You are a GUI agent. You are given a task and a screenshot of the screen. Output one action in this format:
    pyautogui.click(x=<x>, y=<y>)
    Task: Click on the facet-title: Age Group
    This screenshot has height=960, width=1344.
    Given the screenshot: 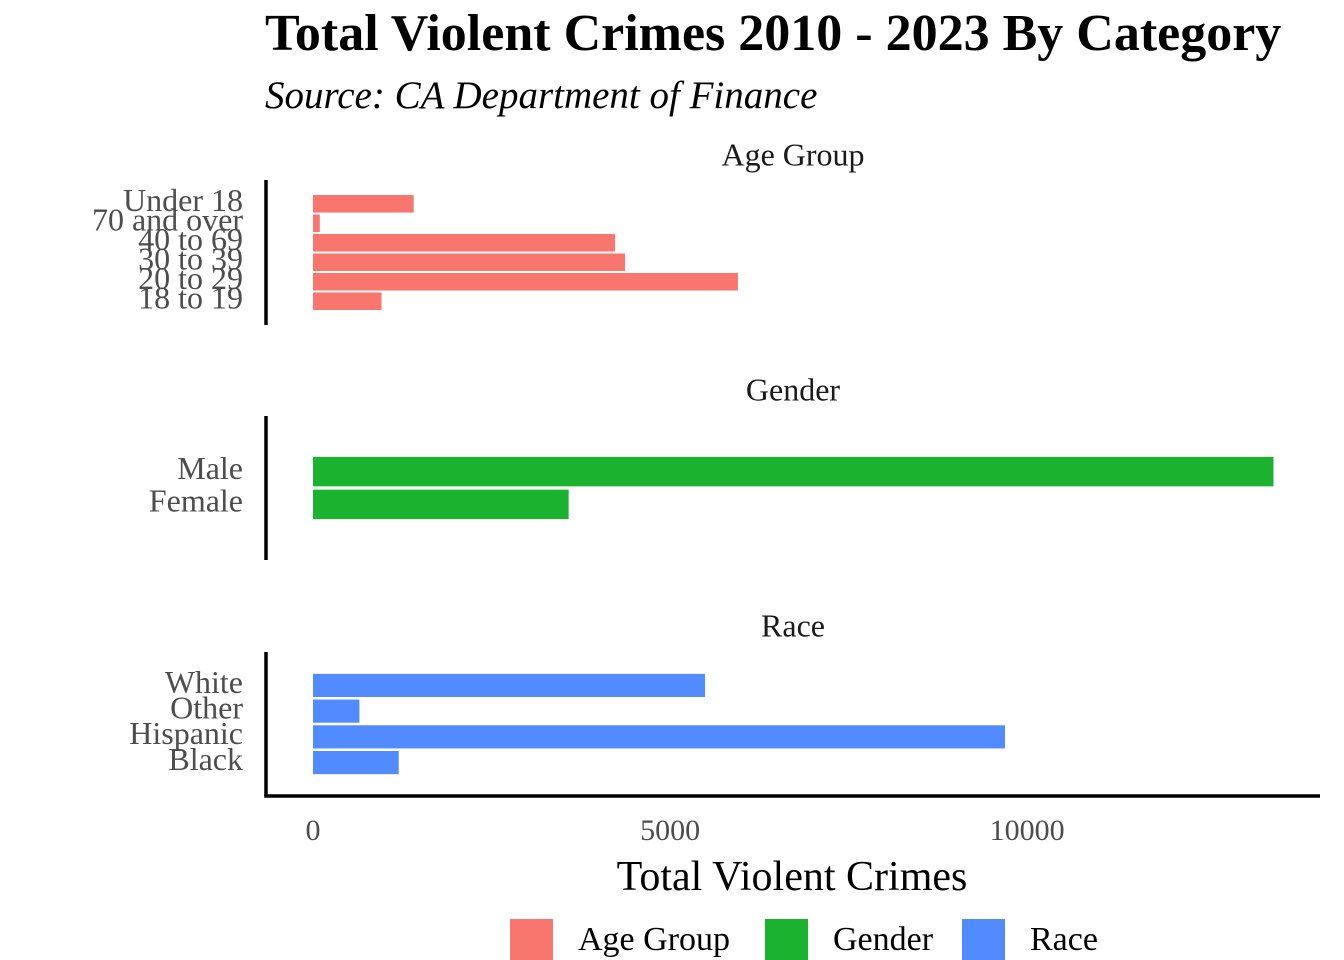 What is the action you would take?
    pyautogui.click(x=792, y=154)
    